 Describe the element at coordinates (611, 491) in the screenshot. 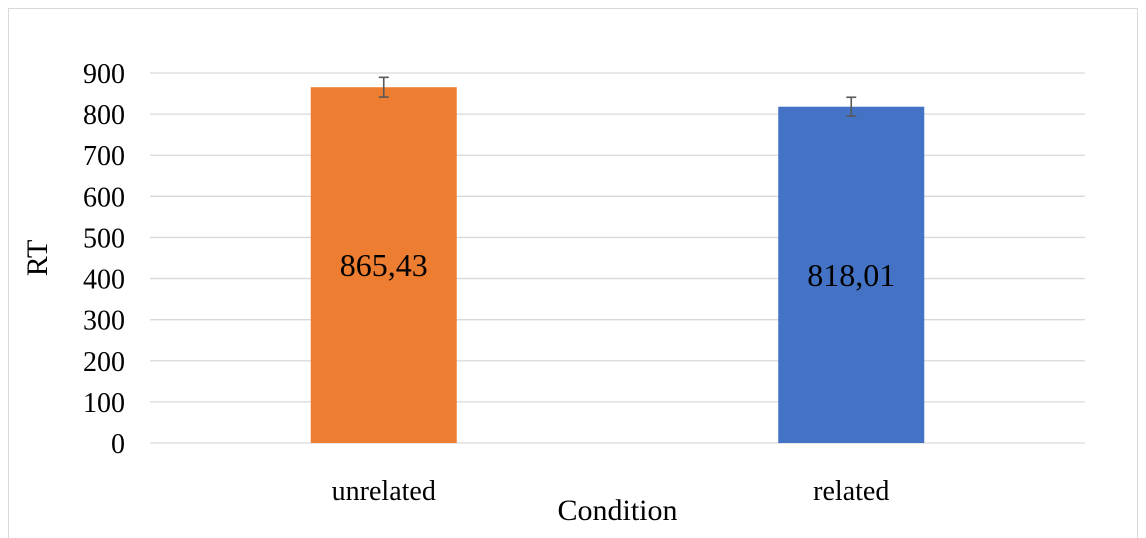

I see `x-axis-ticks: unrelated related` at that location.